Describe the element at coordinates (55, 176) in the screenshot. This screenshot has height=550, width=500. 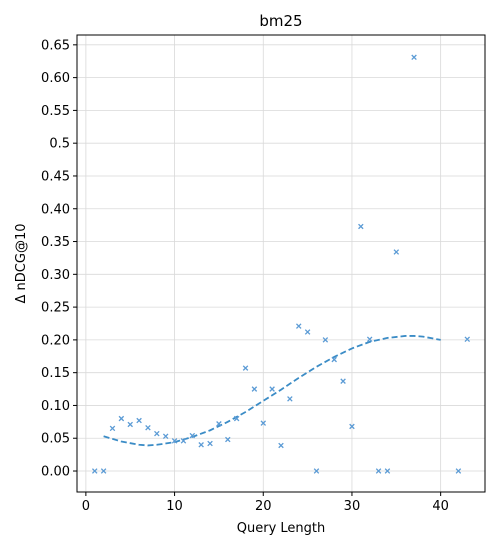
I see `y-tick-label: 0.45` at that location.